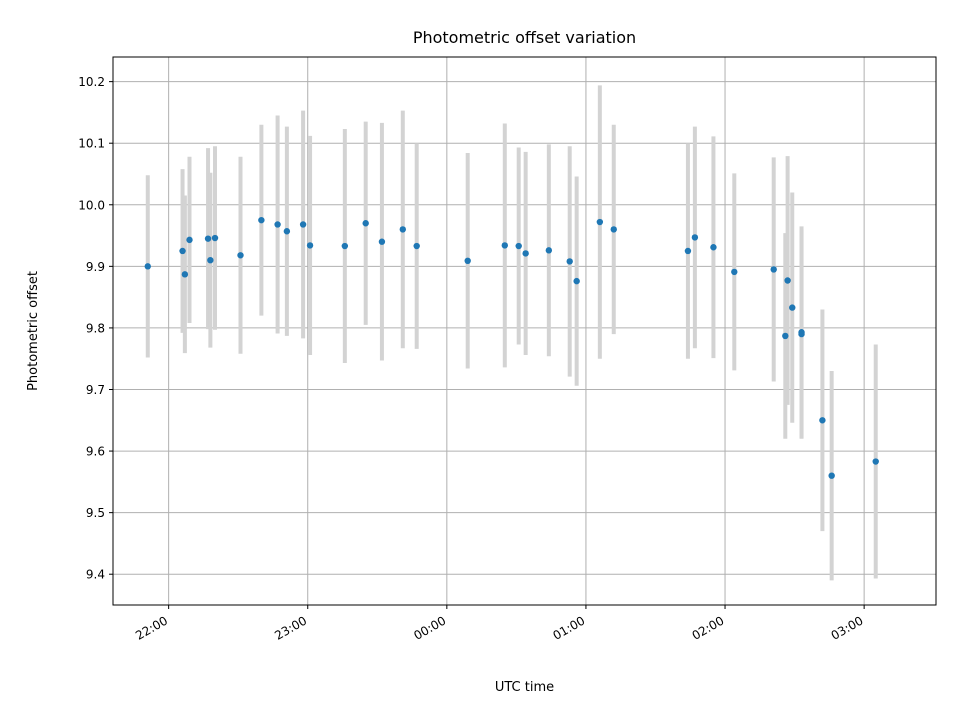 The width and height of the screenshot is (960, 720). Describe the element at coordinates (95, 513) in the screenshot. I see `y-tick-label: 9.5` at that location.